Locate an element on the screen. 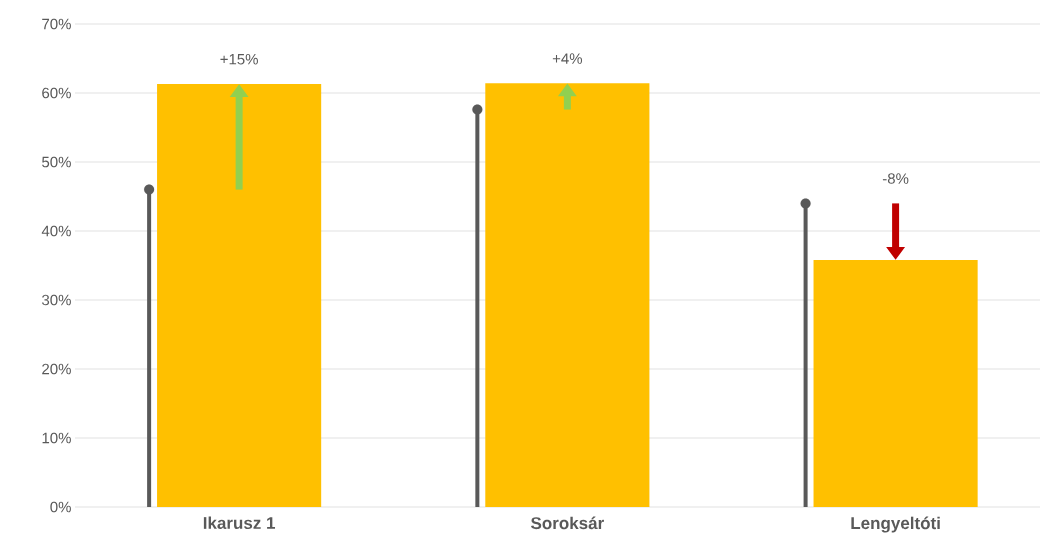  y-tick-label: 50% is located at coordinates (56, 162).